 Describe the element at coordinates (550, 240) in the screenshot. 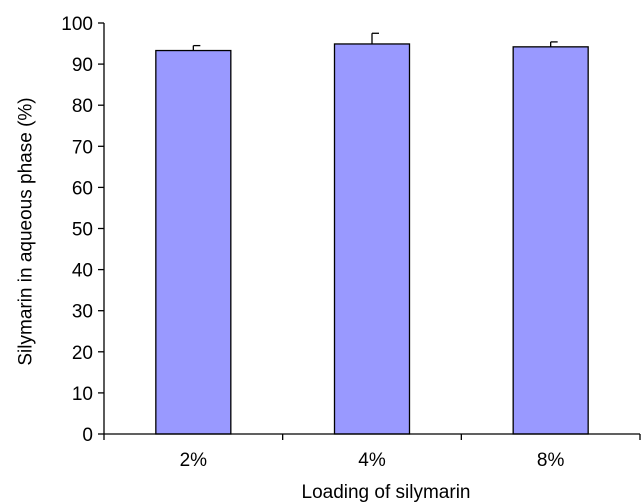

I see `bar-8%` at that location.